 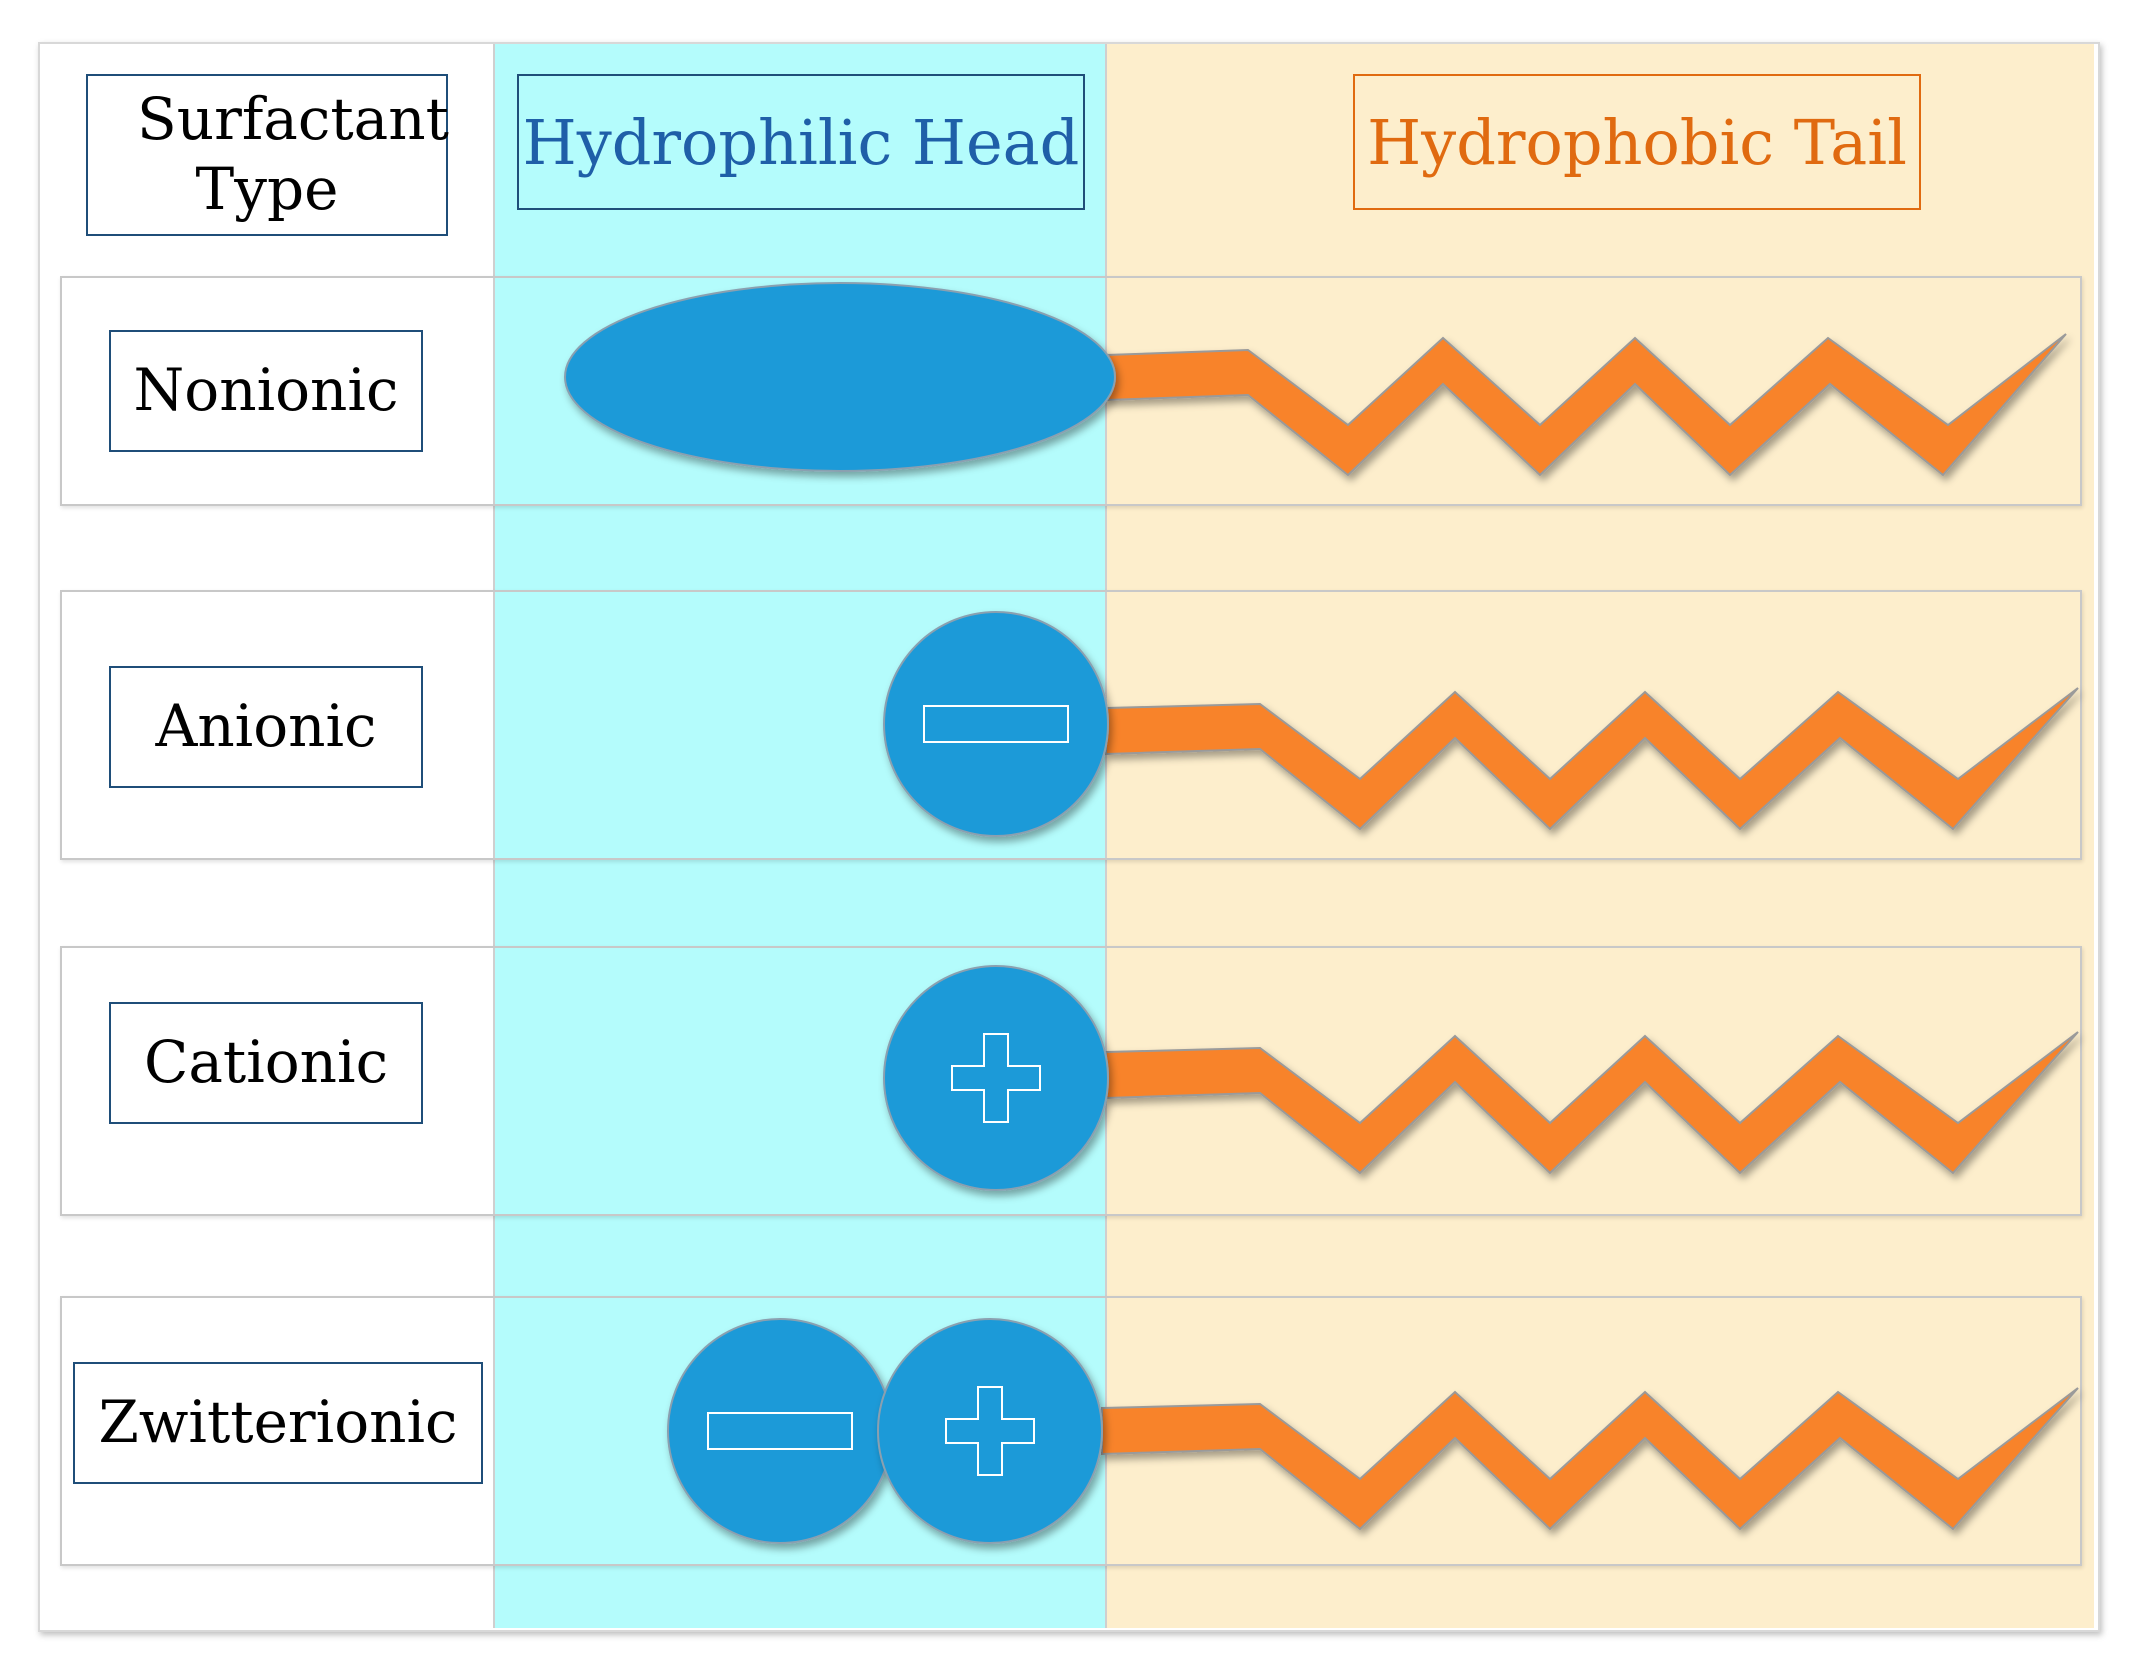 I want to click on nonionic-head, so click(x=840, y=377).